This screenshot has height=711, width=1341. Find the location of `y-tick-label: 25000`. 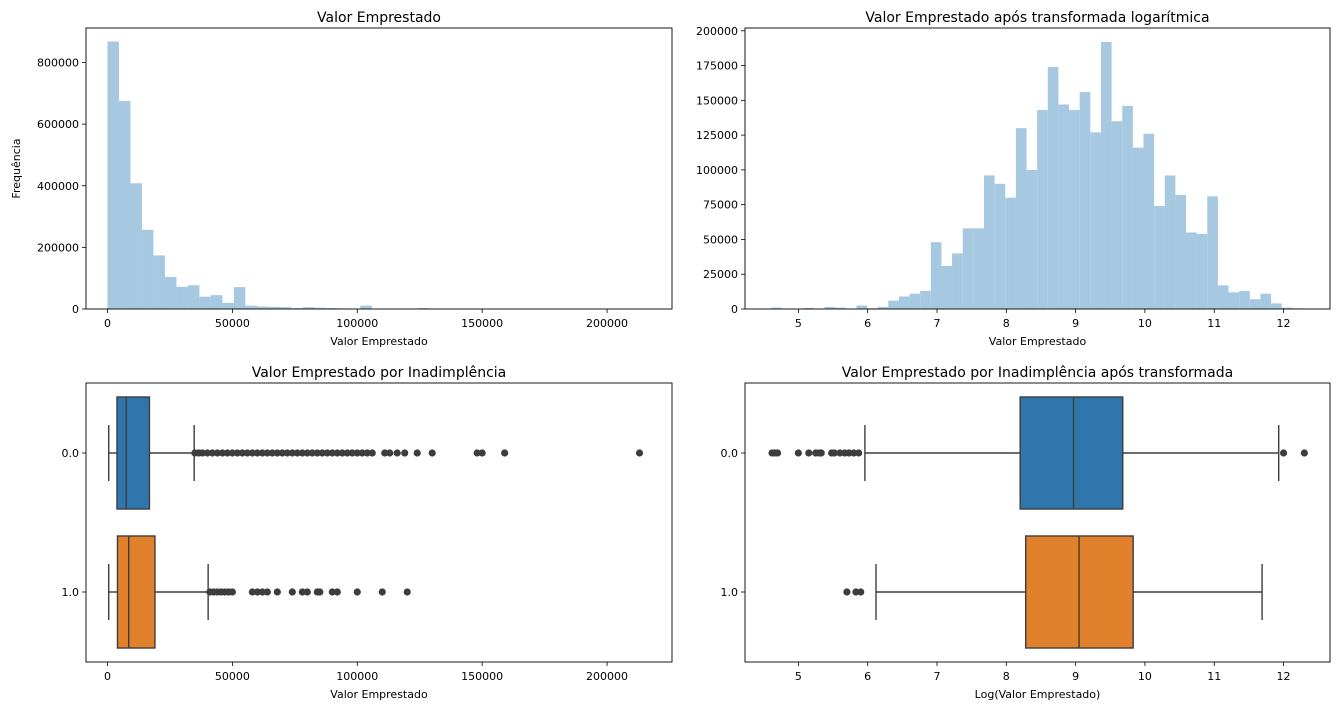

y-tick-label: 25000 is located at coordinates (720, 274).